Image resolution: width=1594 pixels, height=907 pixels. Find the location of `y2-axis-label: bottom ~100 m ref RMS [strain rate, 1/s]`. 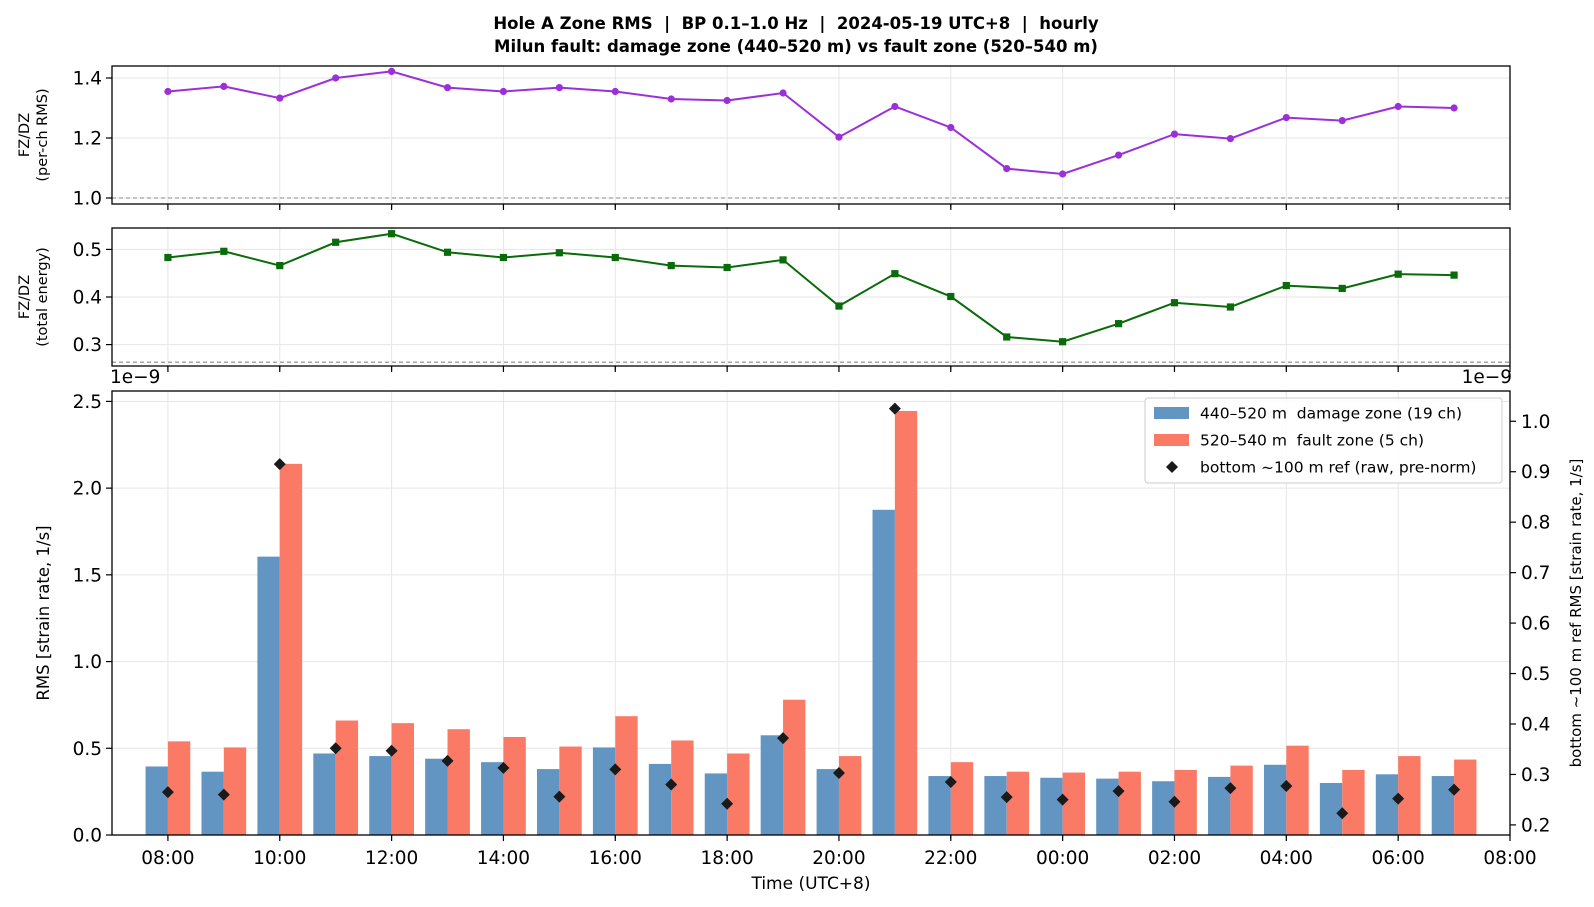

y2-axis-label: bottom ~100 m ref RMS [strain rate, 1/s] is located at coordinates (1576, 613).